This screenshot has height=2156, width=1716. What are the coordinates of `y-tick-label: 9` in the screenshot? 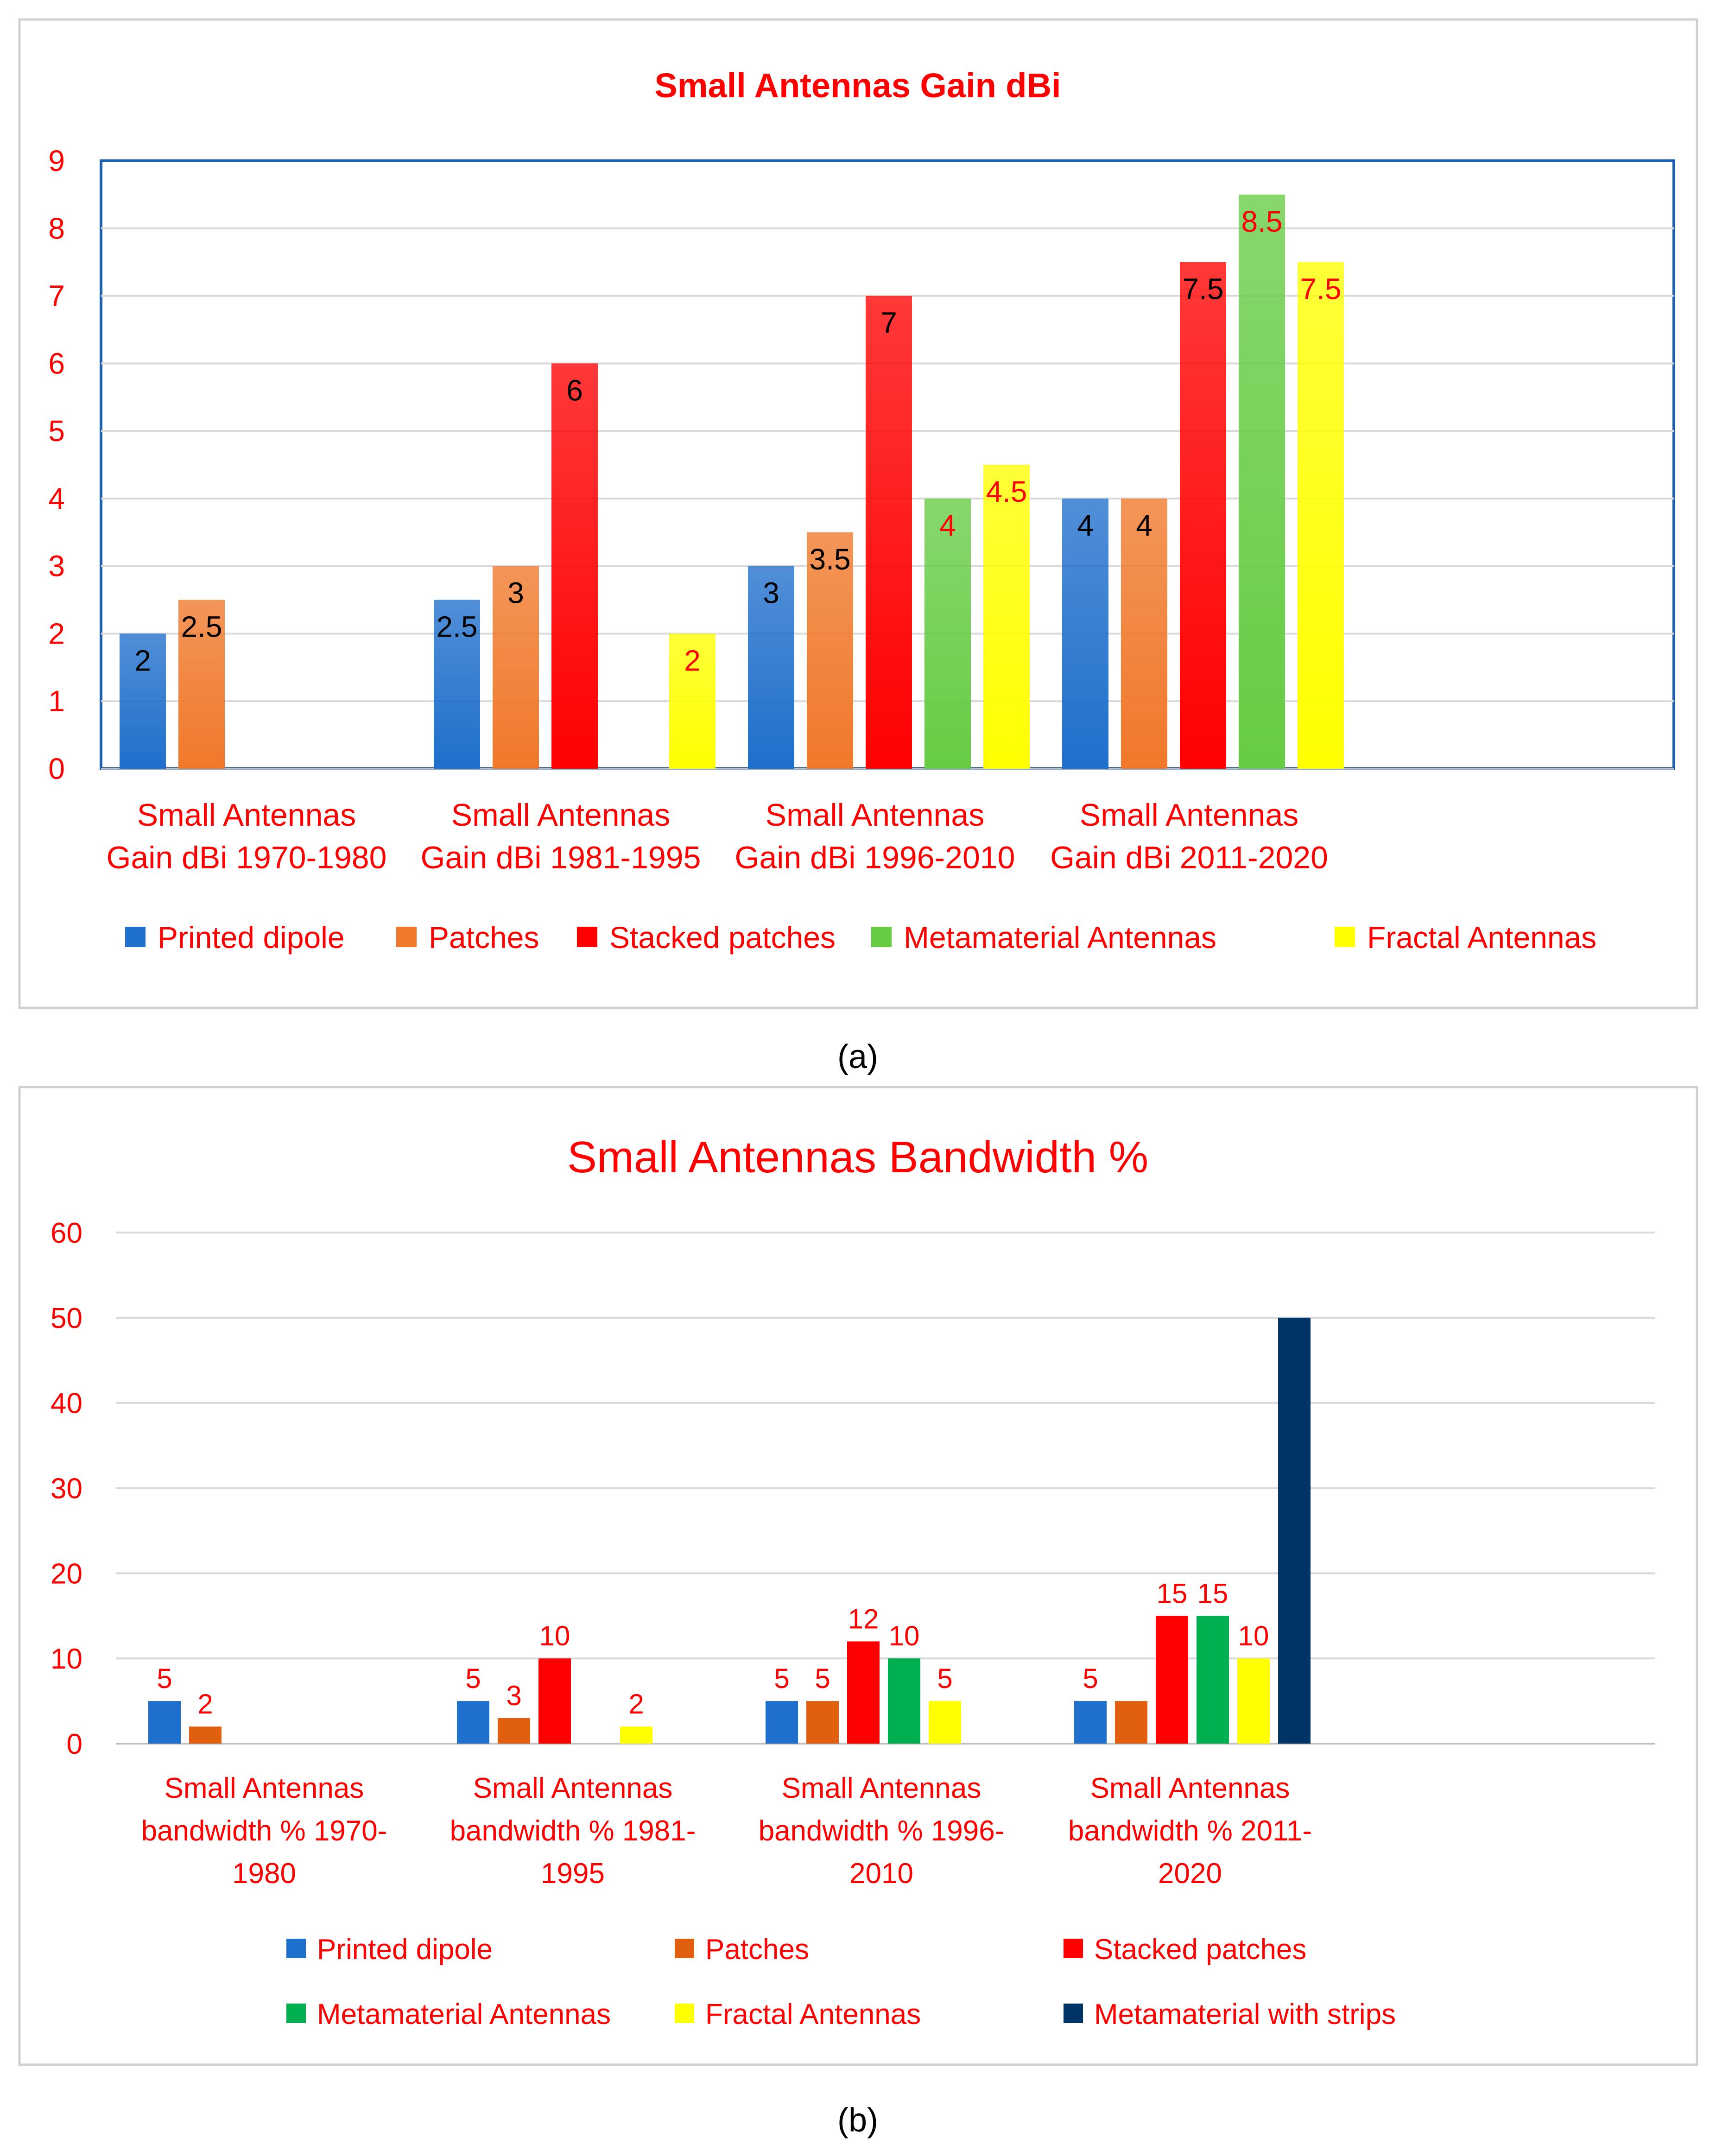 It's located at (56, 160).